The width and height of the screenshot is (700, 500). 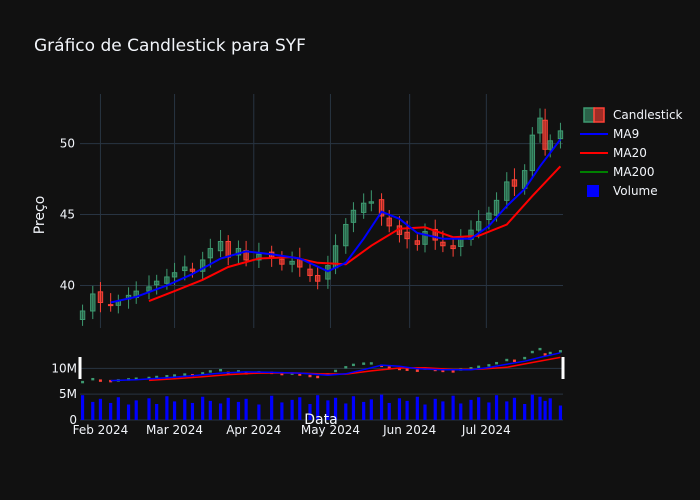 I want to click on range-slider-handle-left, so click(x=80, y=368).